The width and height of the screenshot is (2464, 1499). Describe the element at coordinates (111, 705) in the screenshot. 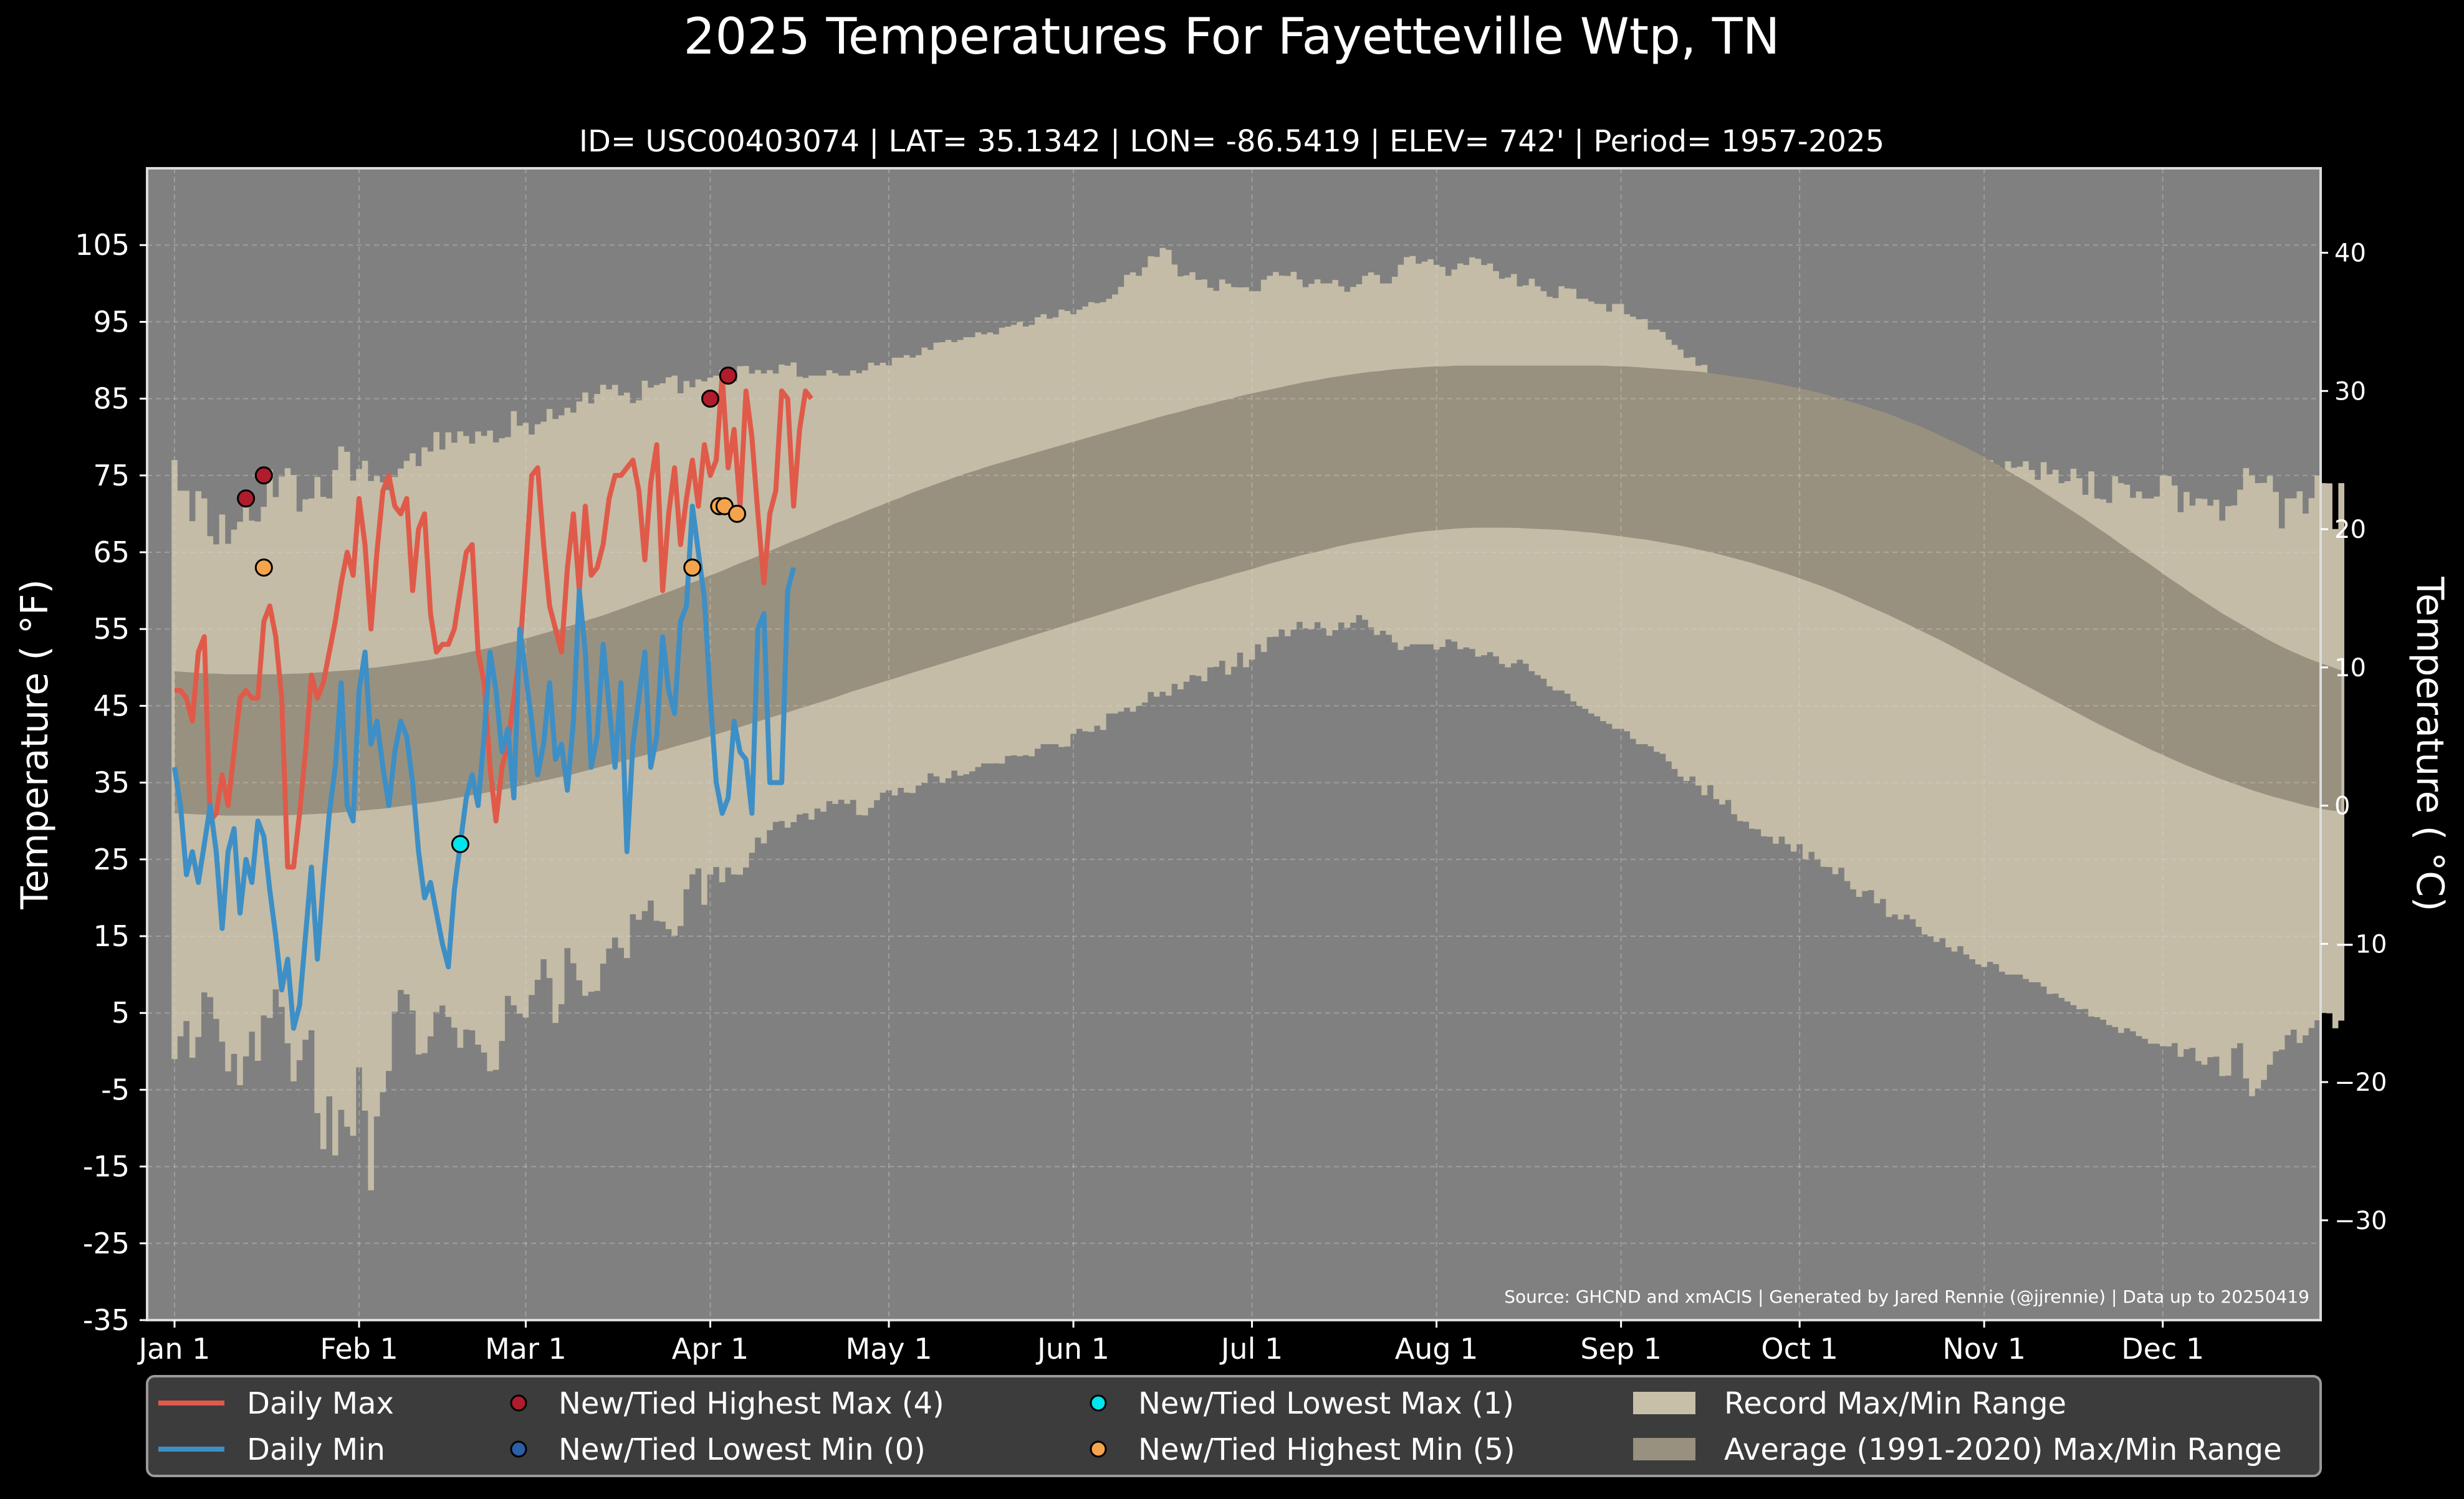

I see `y-tick-label-left: 45` at that location.